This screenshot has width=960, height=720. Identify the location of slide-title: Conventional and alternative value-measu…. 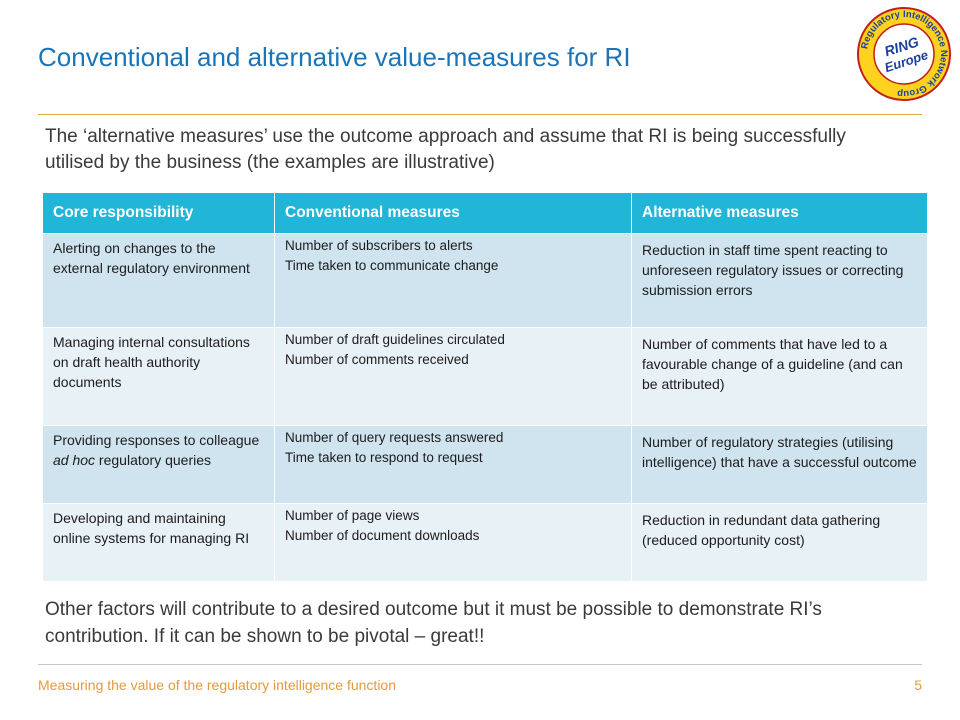
(334, 57).